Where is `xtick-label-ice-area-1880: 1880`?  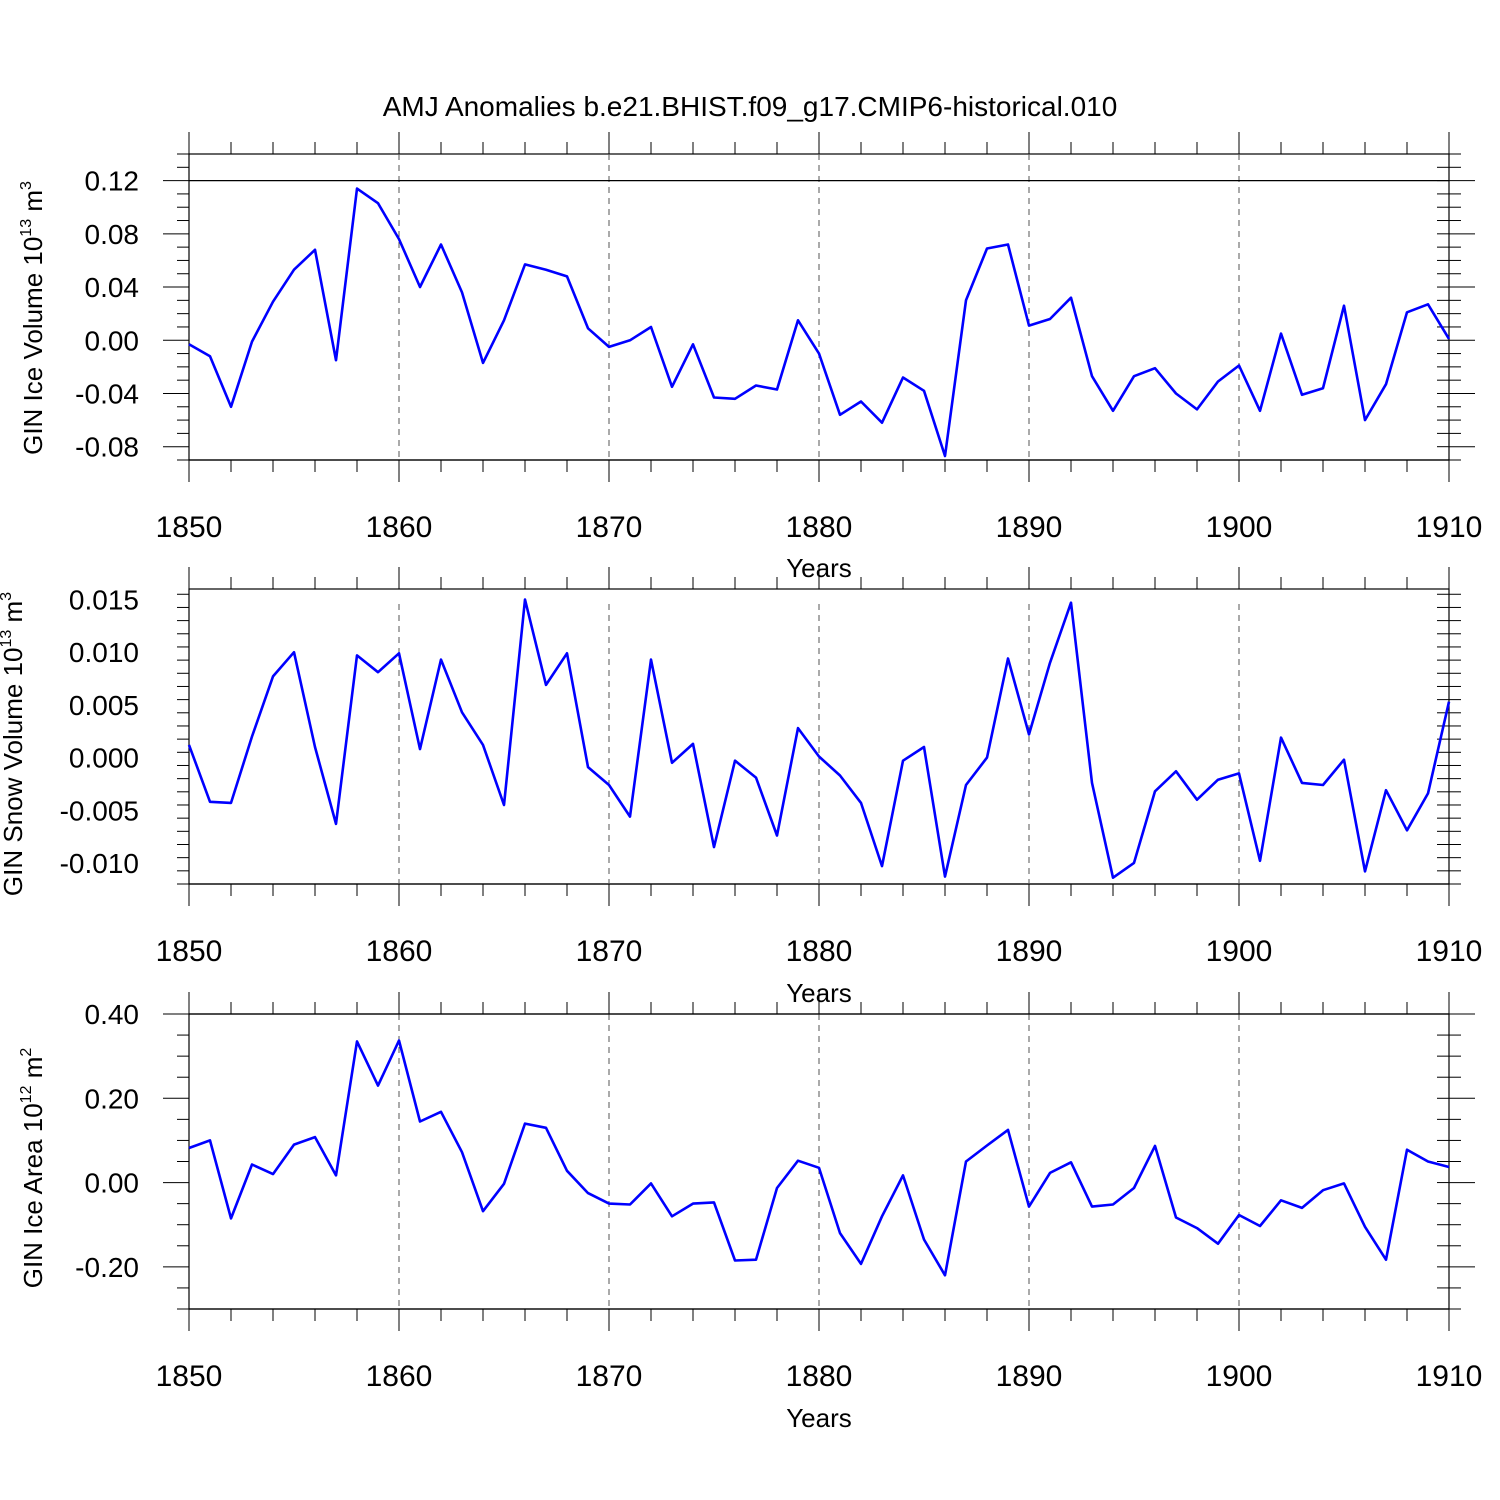
xtick-label-ice-area-1880: 1880 is located at coordinates (819, 1376).